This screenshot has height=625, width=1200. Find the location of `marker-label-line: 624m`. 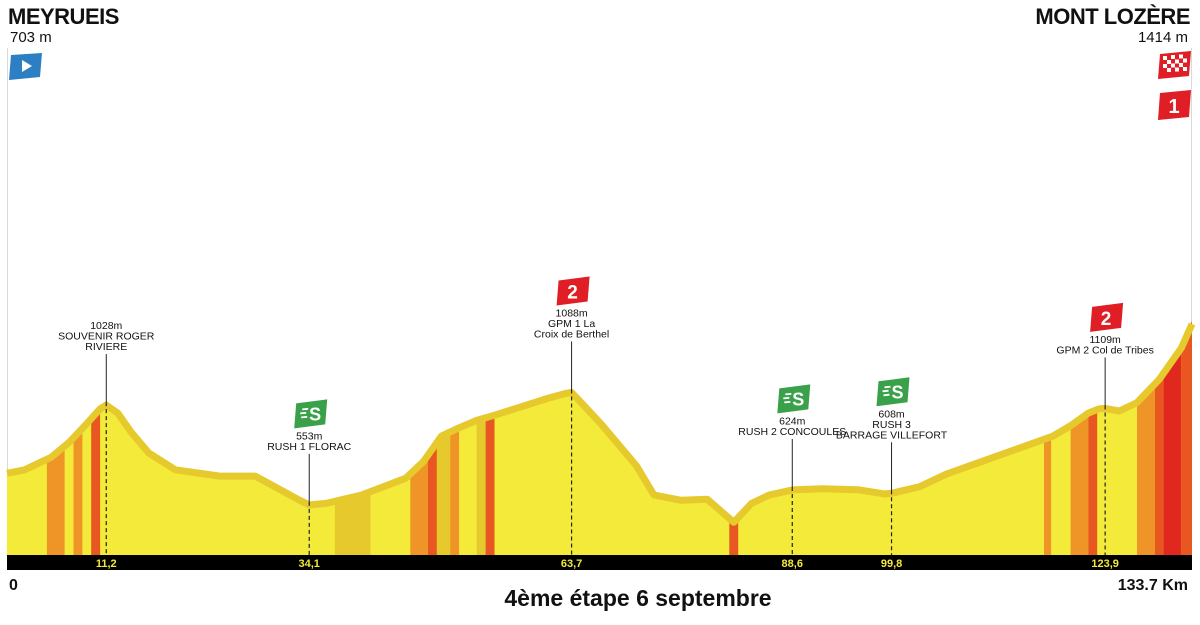

marker-label-line: 624m is located at coordinates (792, 421).